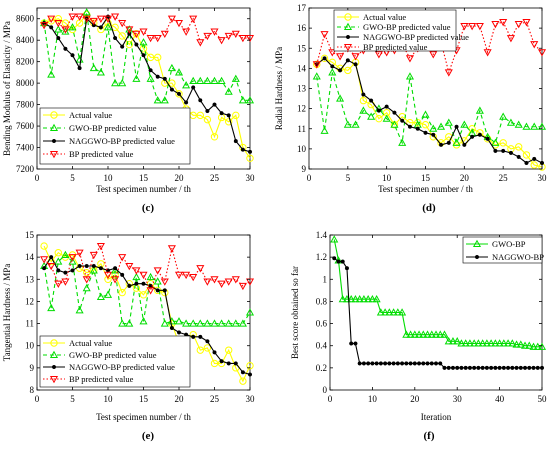 Image resolution: width=550 pixels, height=449 pixels. What do you see at coordinates (30, 257) in the screenshot?
I see `y-tick-label: 14` at bounding box center [30, 257].